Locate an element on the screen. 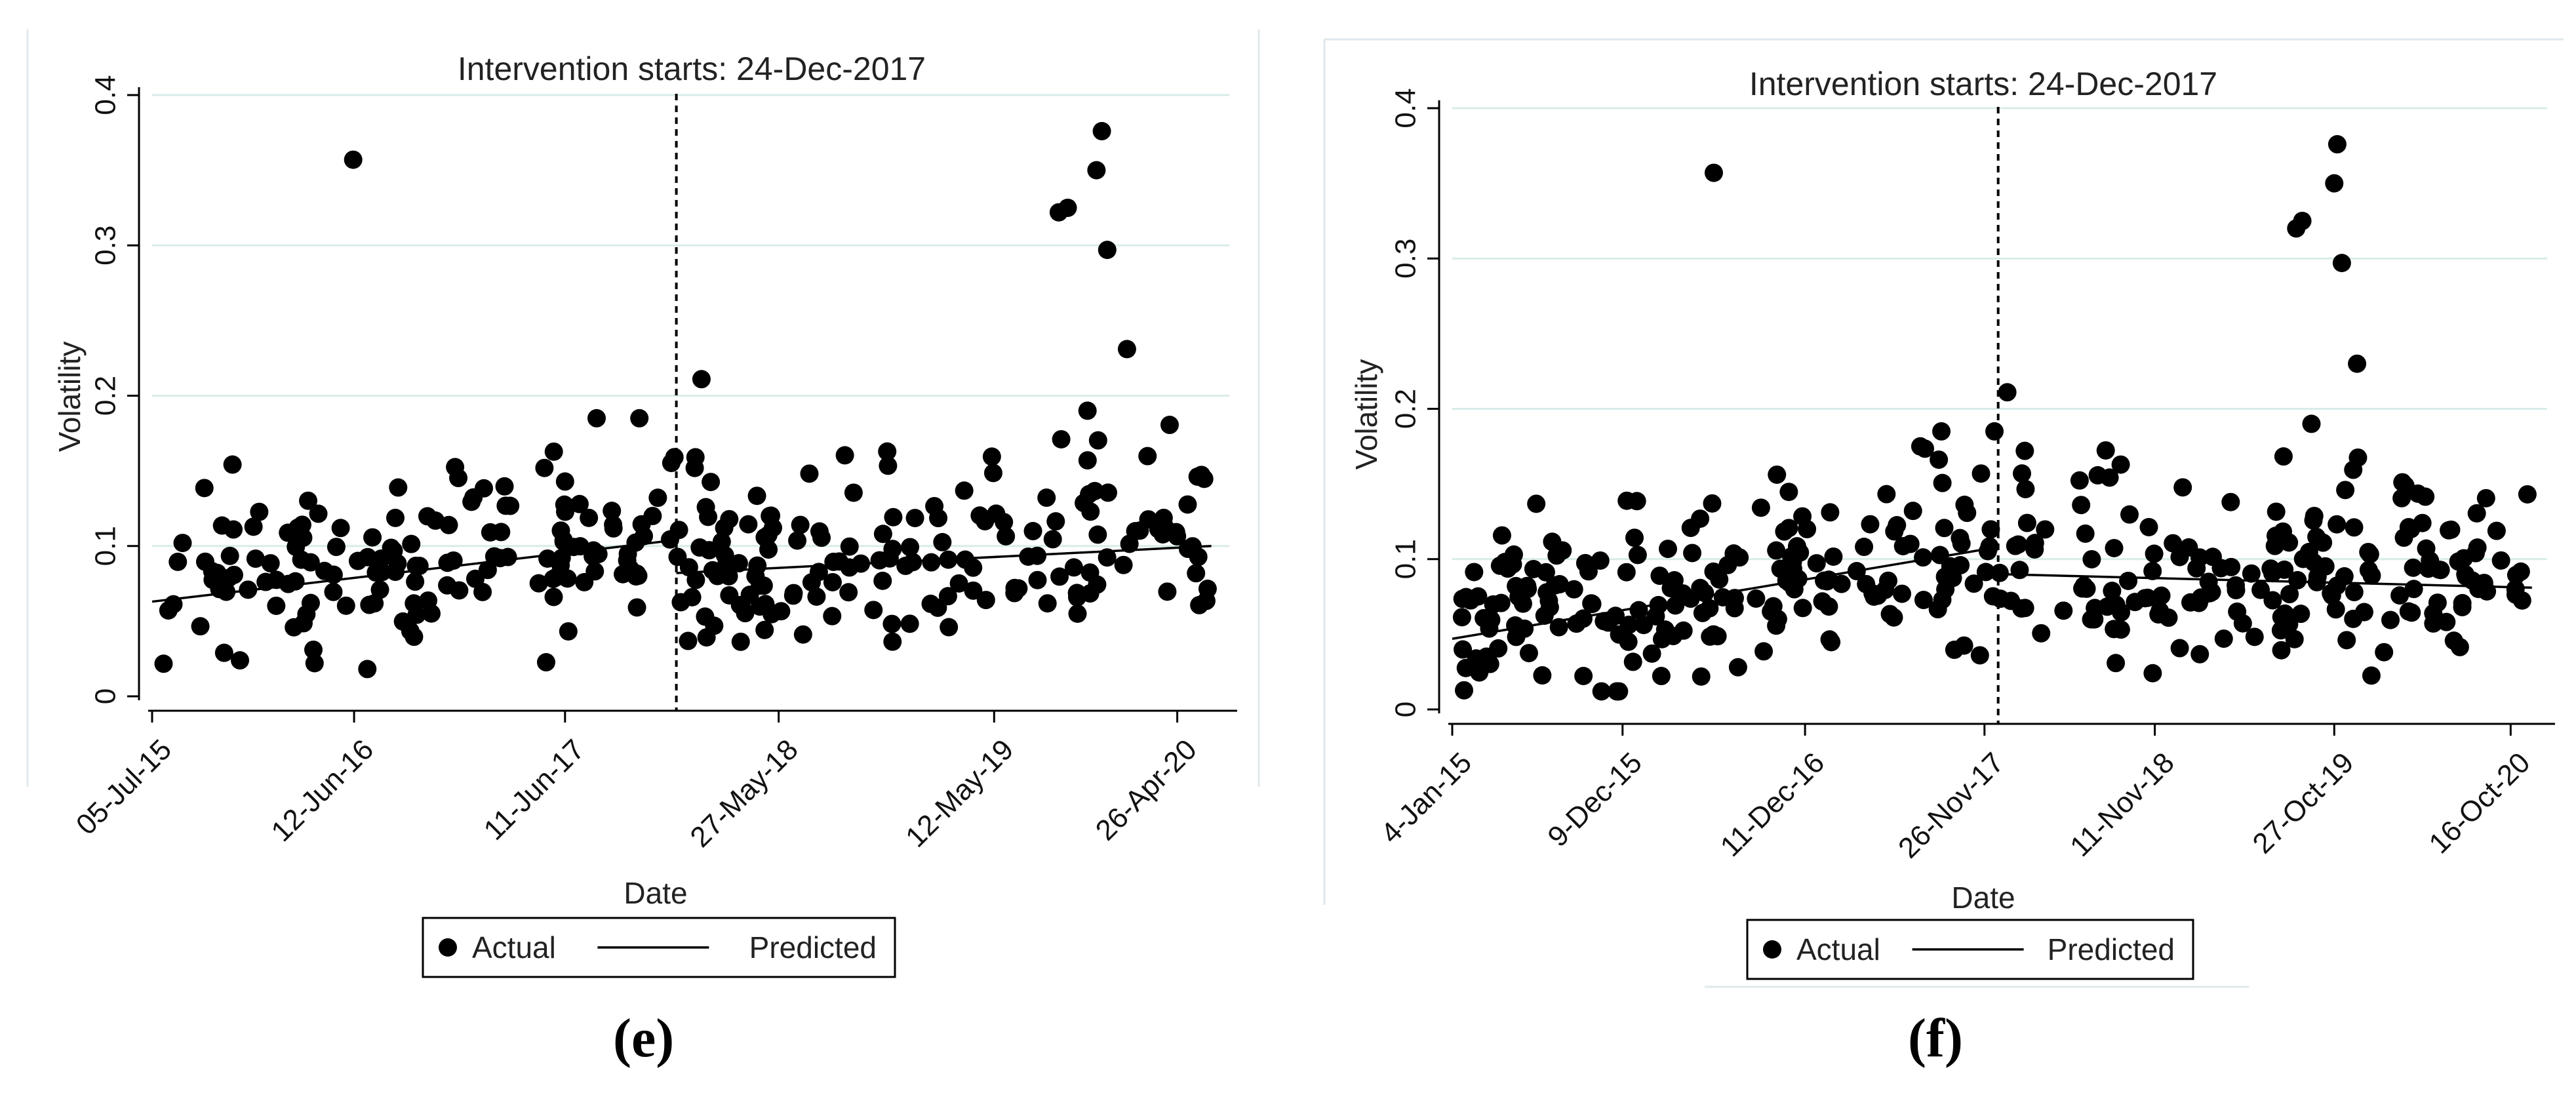 The height and width of the screenshot is (1093, 2576). chart-title: Intervention starts: 24-Dec-2017 is located at coordinates (692, 68).